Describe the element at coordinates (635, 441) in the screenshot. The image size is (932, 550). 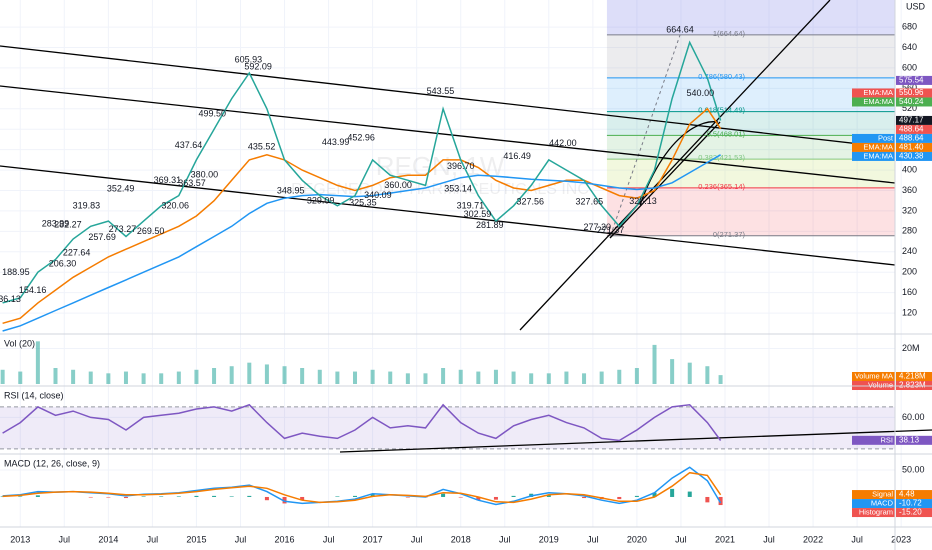
I see `rsi-trend-line` at that location.